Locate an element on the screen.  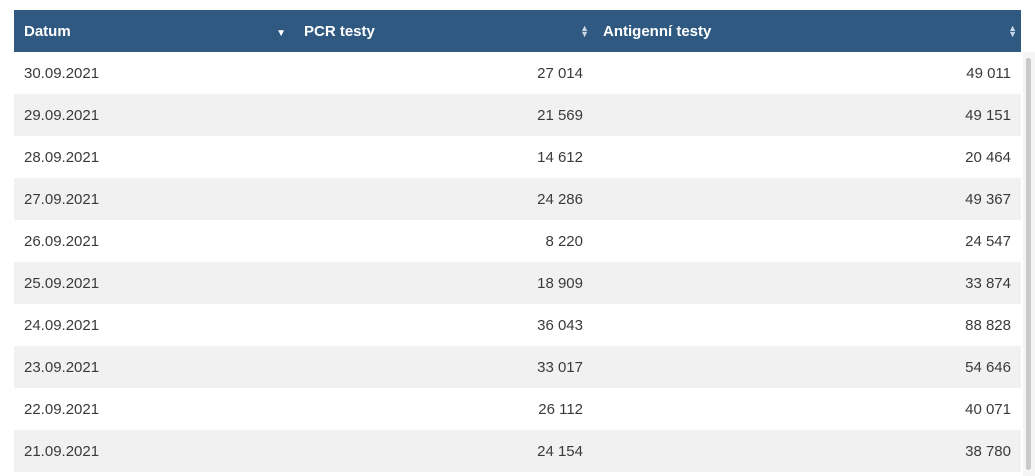
column-header-datum: Datum ▼ is located at coordinates (154, 31).